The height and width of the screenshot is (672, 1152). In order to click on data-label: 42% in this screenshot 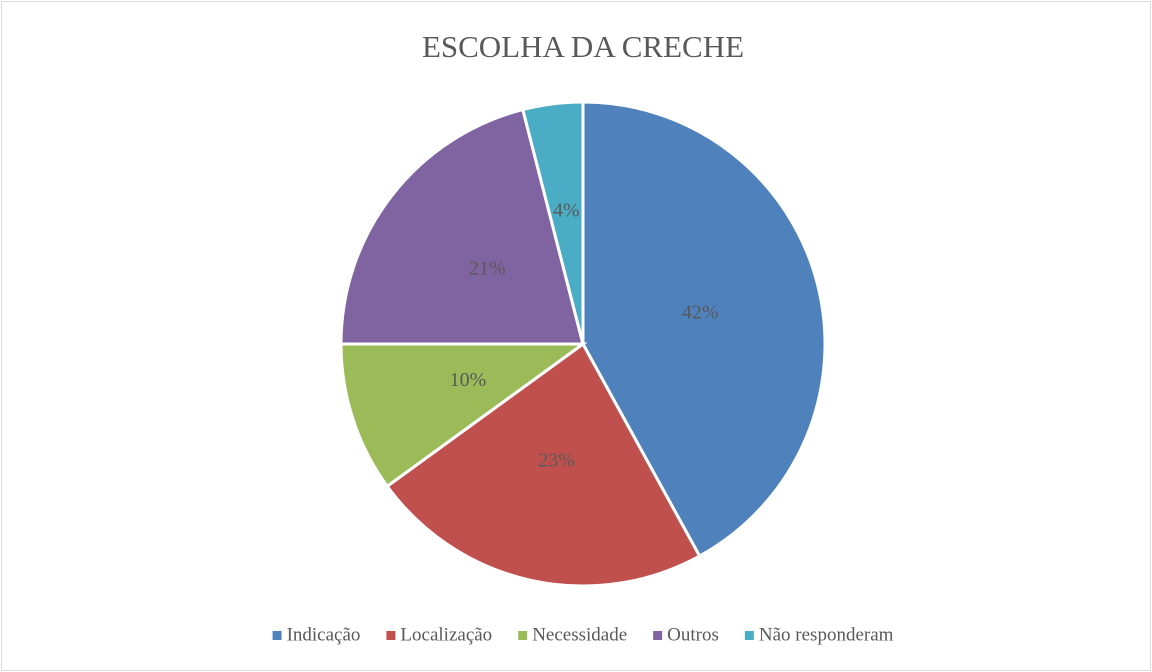, I will do `click(700, 313)`.